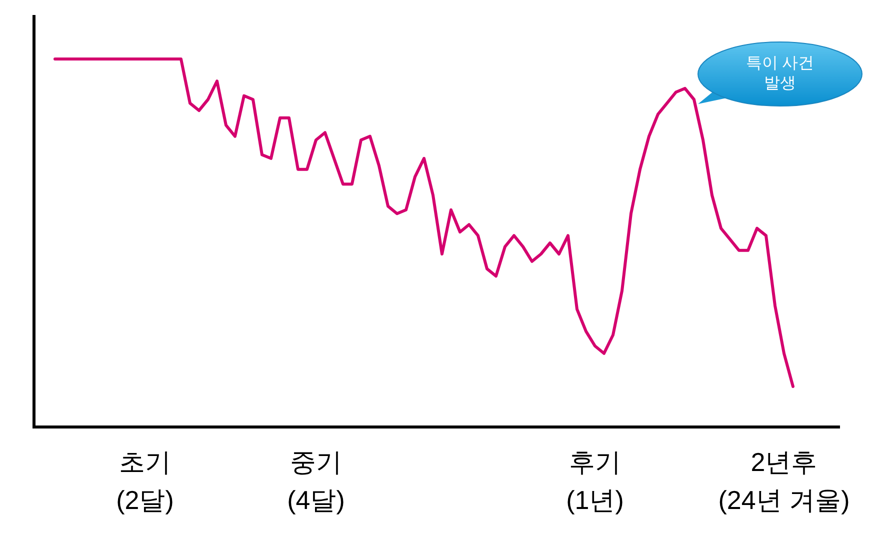  I want to click on x-tick-label: 초기 (2달), so click(145, 481).